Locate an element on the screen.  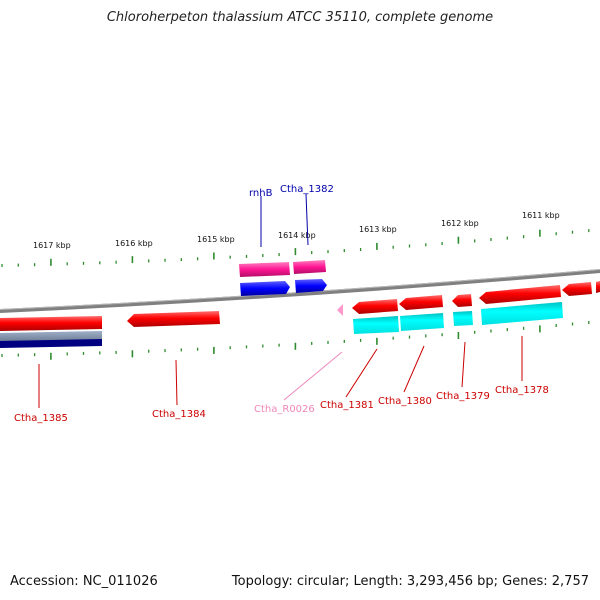
scale-label-1613: 1613 kbp is located at coordinates (378, 229).